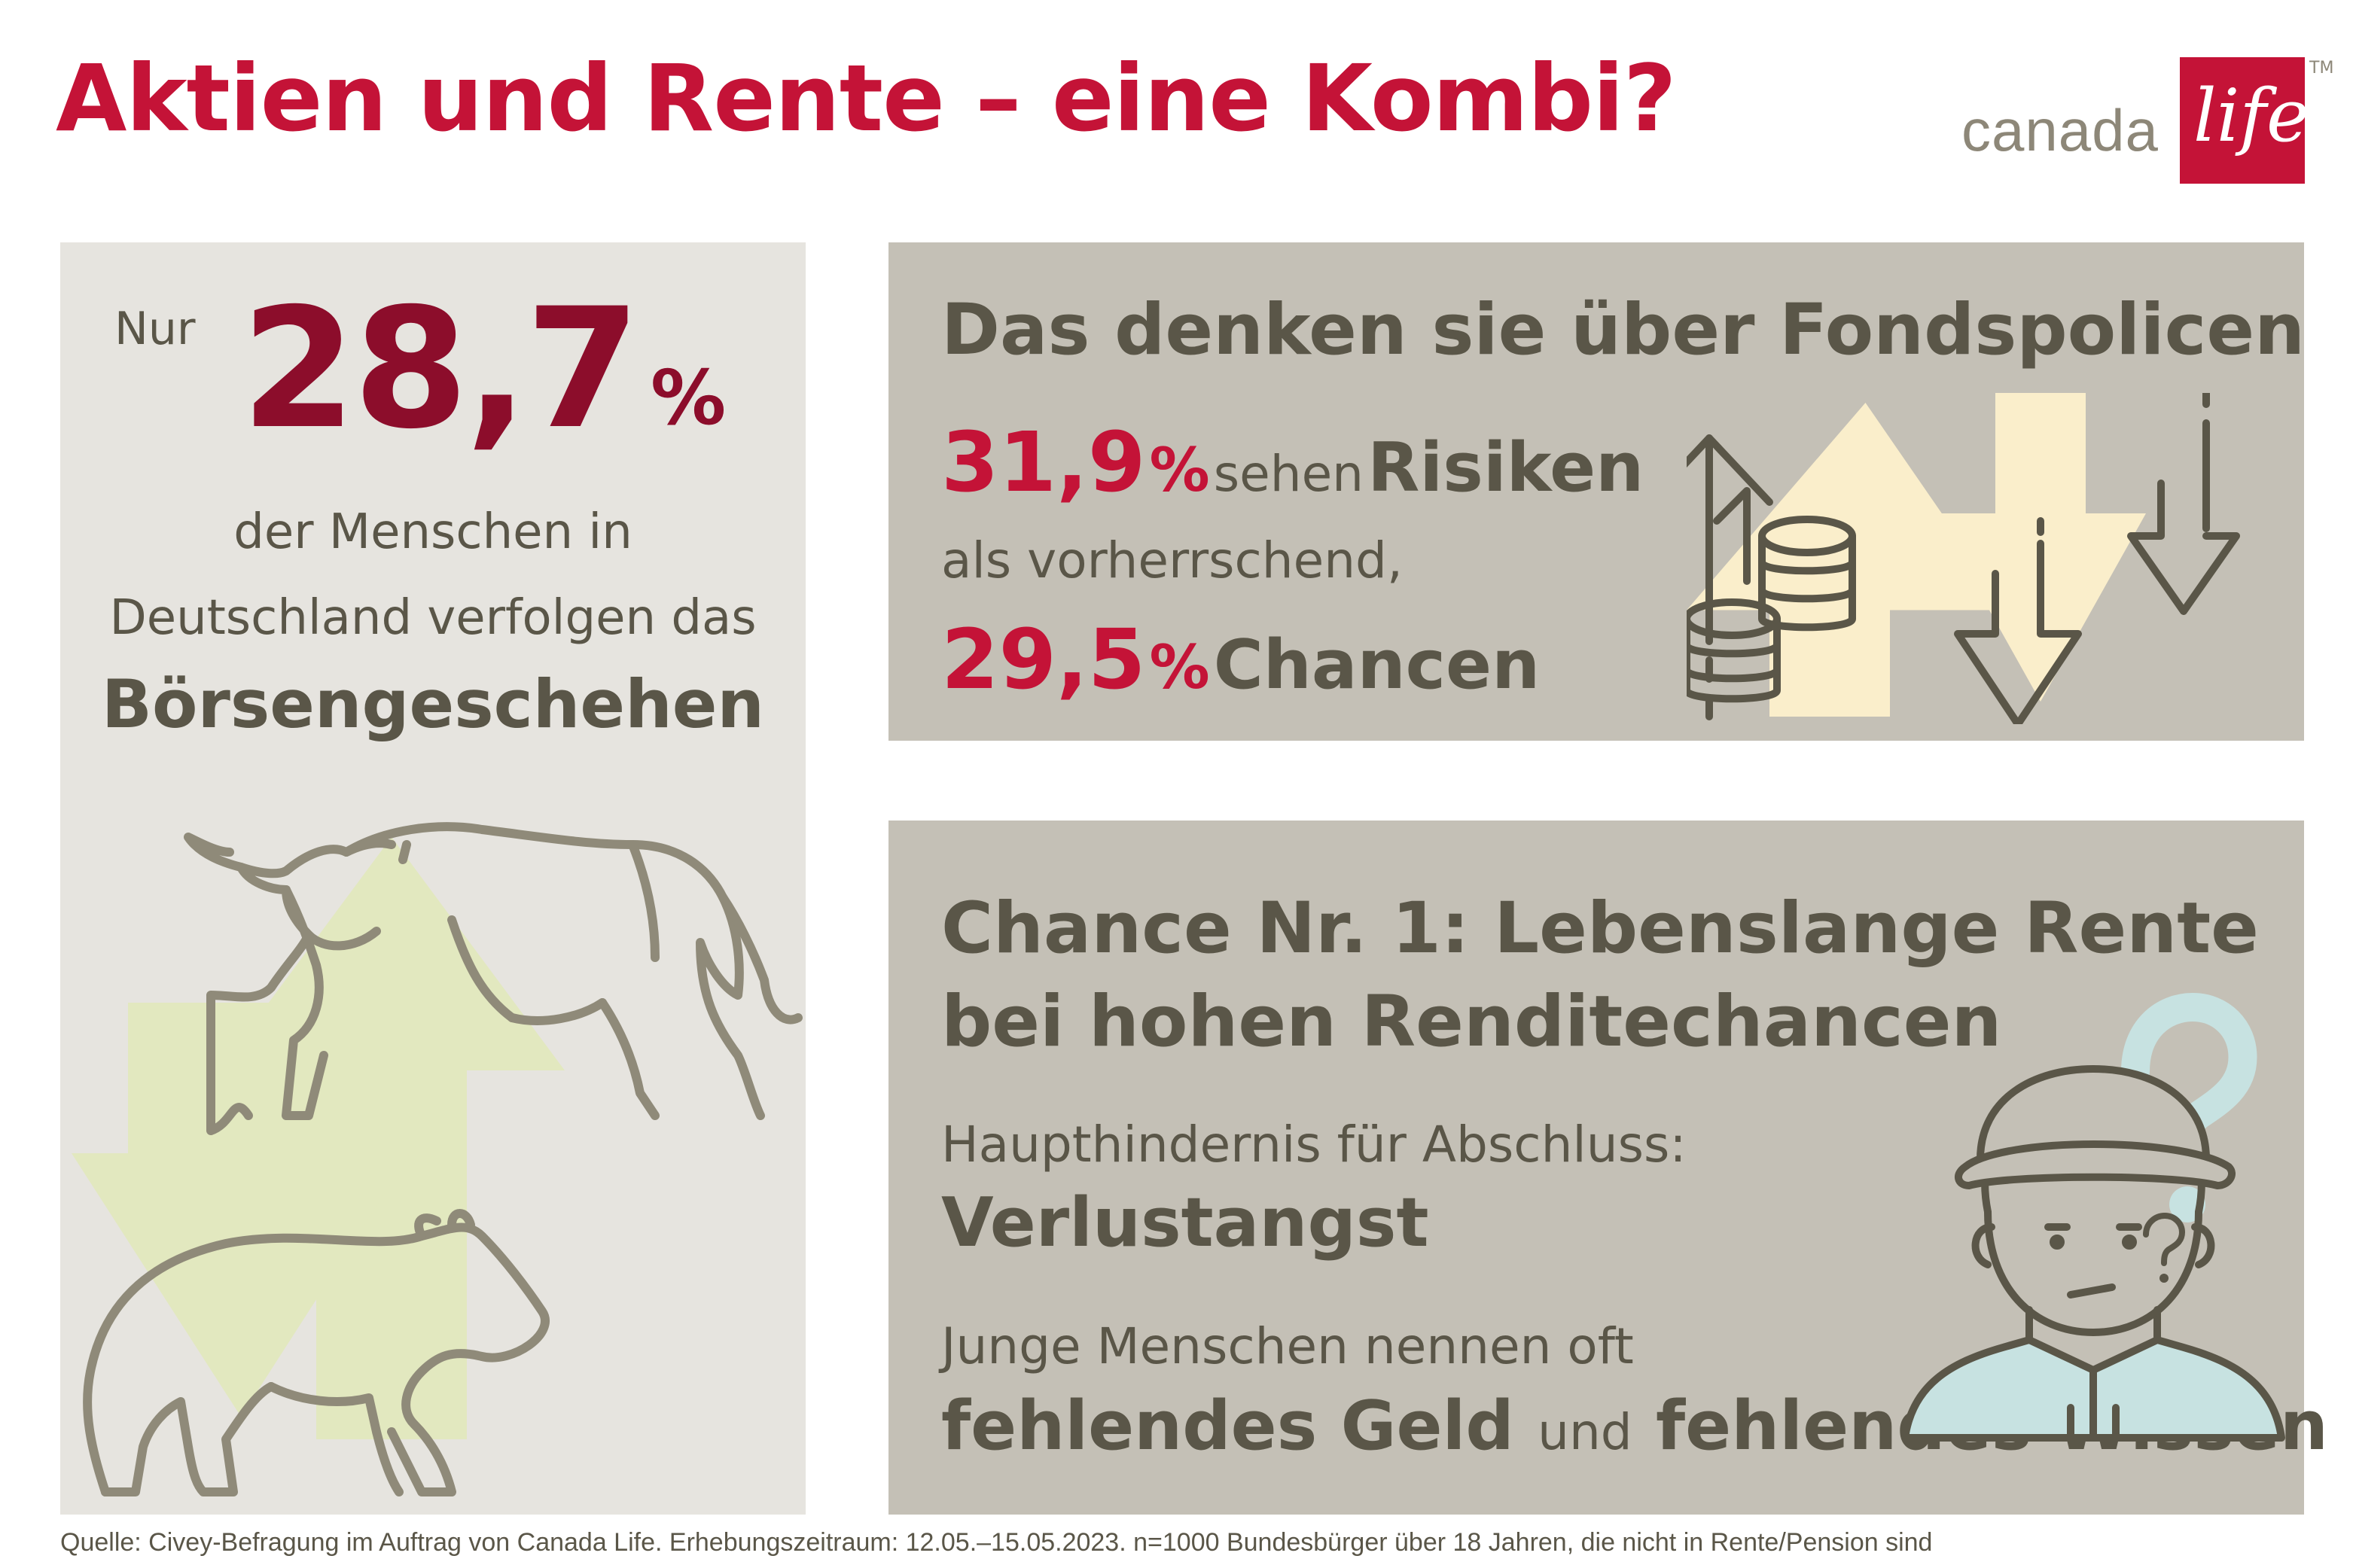 This screenshot has width=2353, height=1568. I want to click on young-label: Junge Menschen nennen oft, so click(1288, 1346).